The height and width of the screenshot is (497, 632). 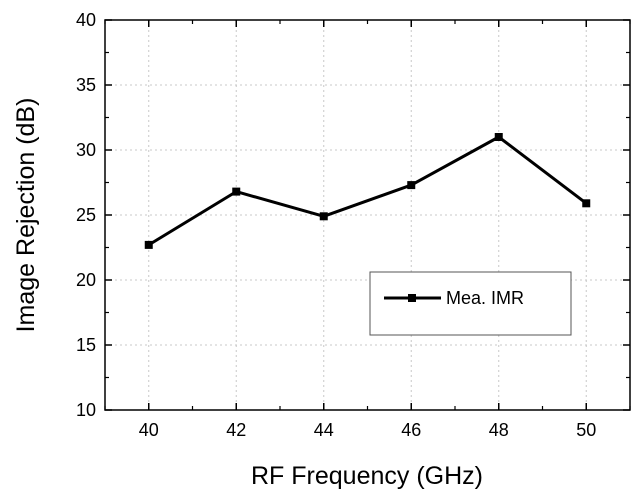 I want to click on y-axis-title: Image Rejection (dB), so click(x=26, y=215).